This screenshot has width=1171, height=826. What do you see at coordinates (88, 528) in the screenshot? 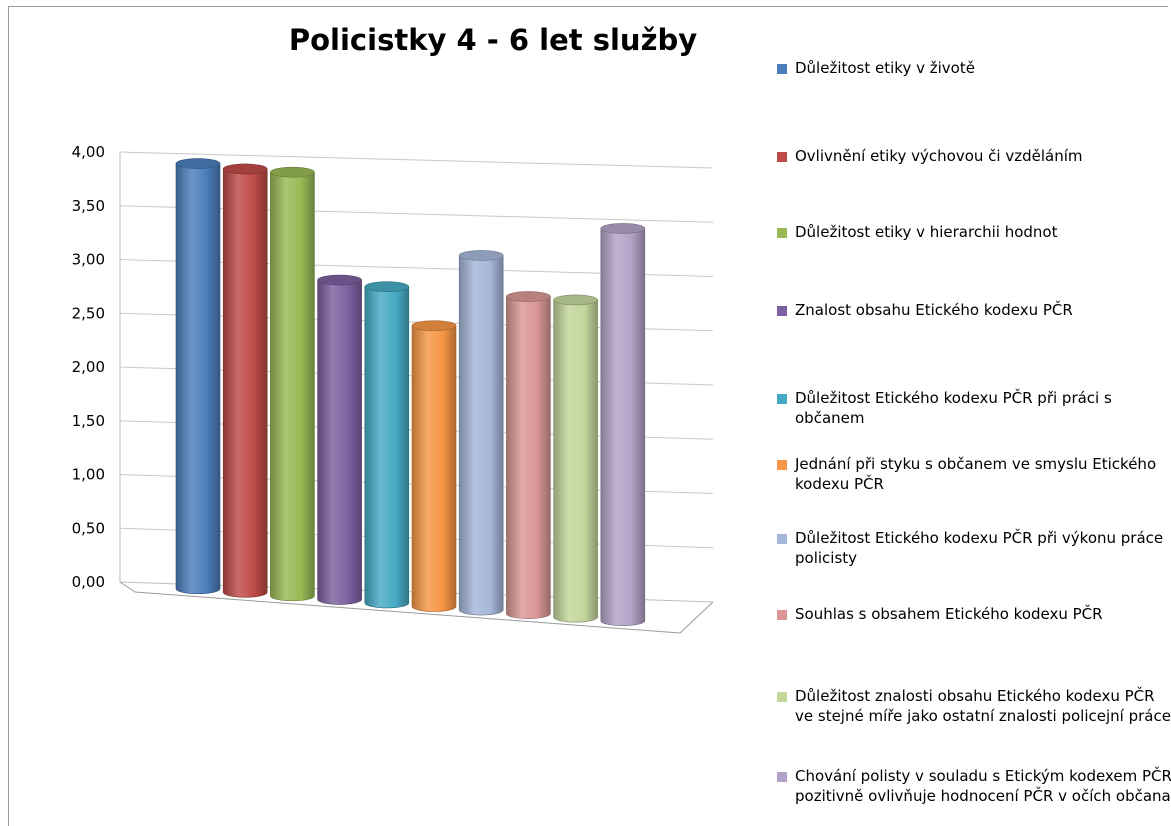
I see `y-tick-label: 0,50` at bounding box center [88, 528].